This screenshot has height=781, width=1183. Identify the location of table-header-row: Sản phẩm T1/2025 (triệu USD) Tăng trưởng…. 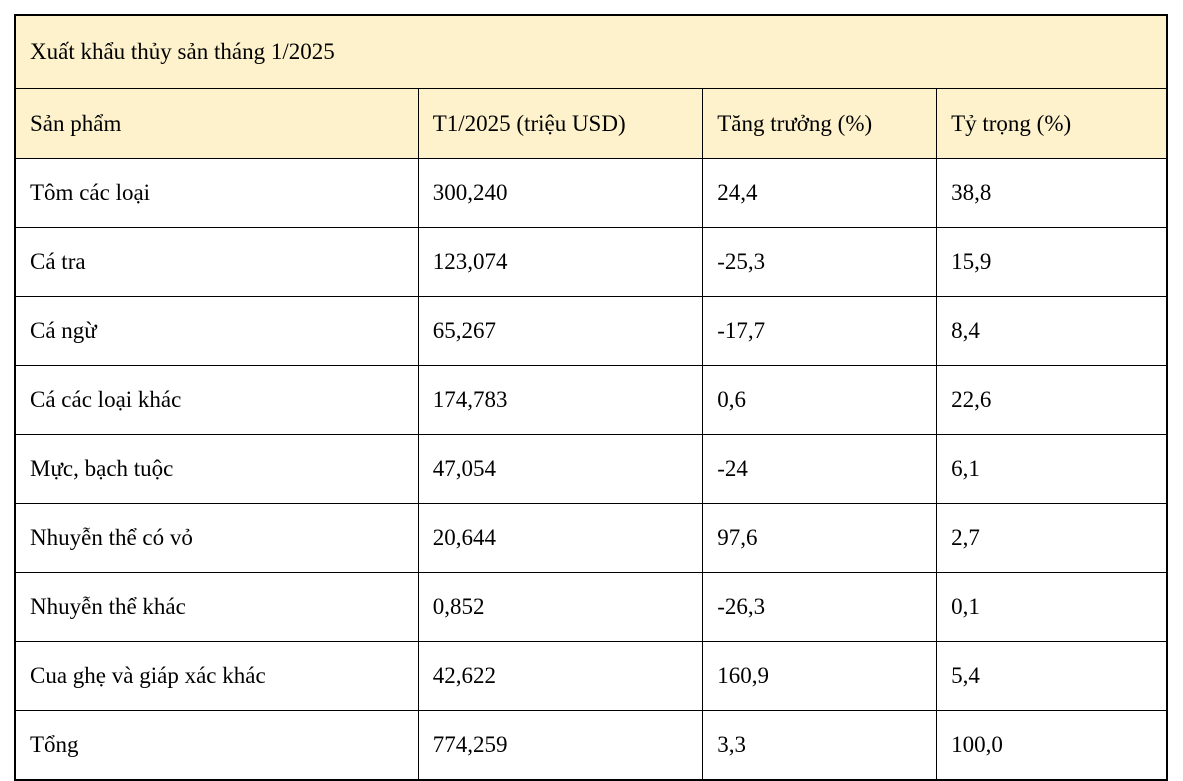
(591, 123).